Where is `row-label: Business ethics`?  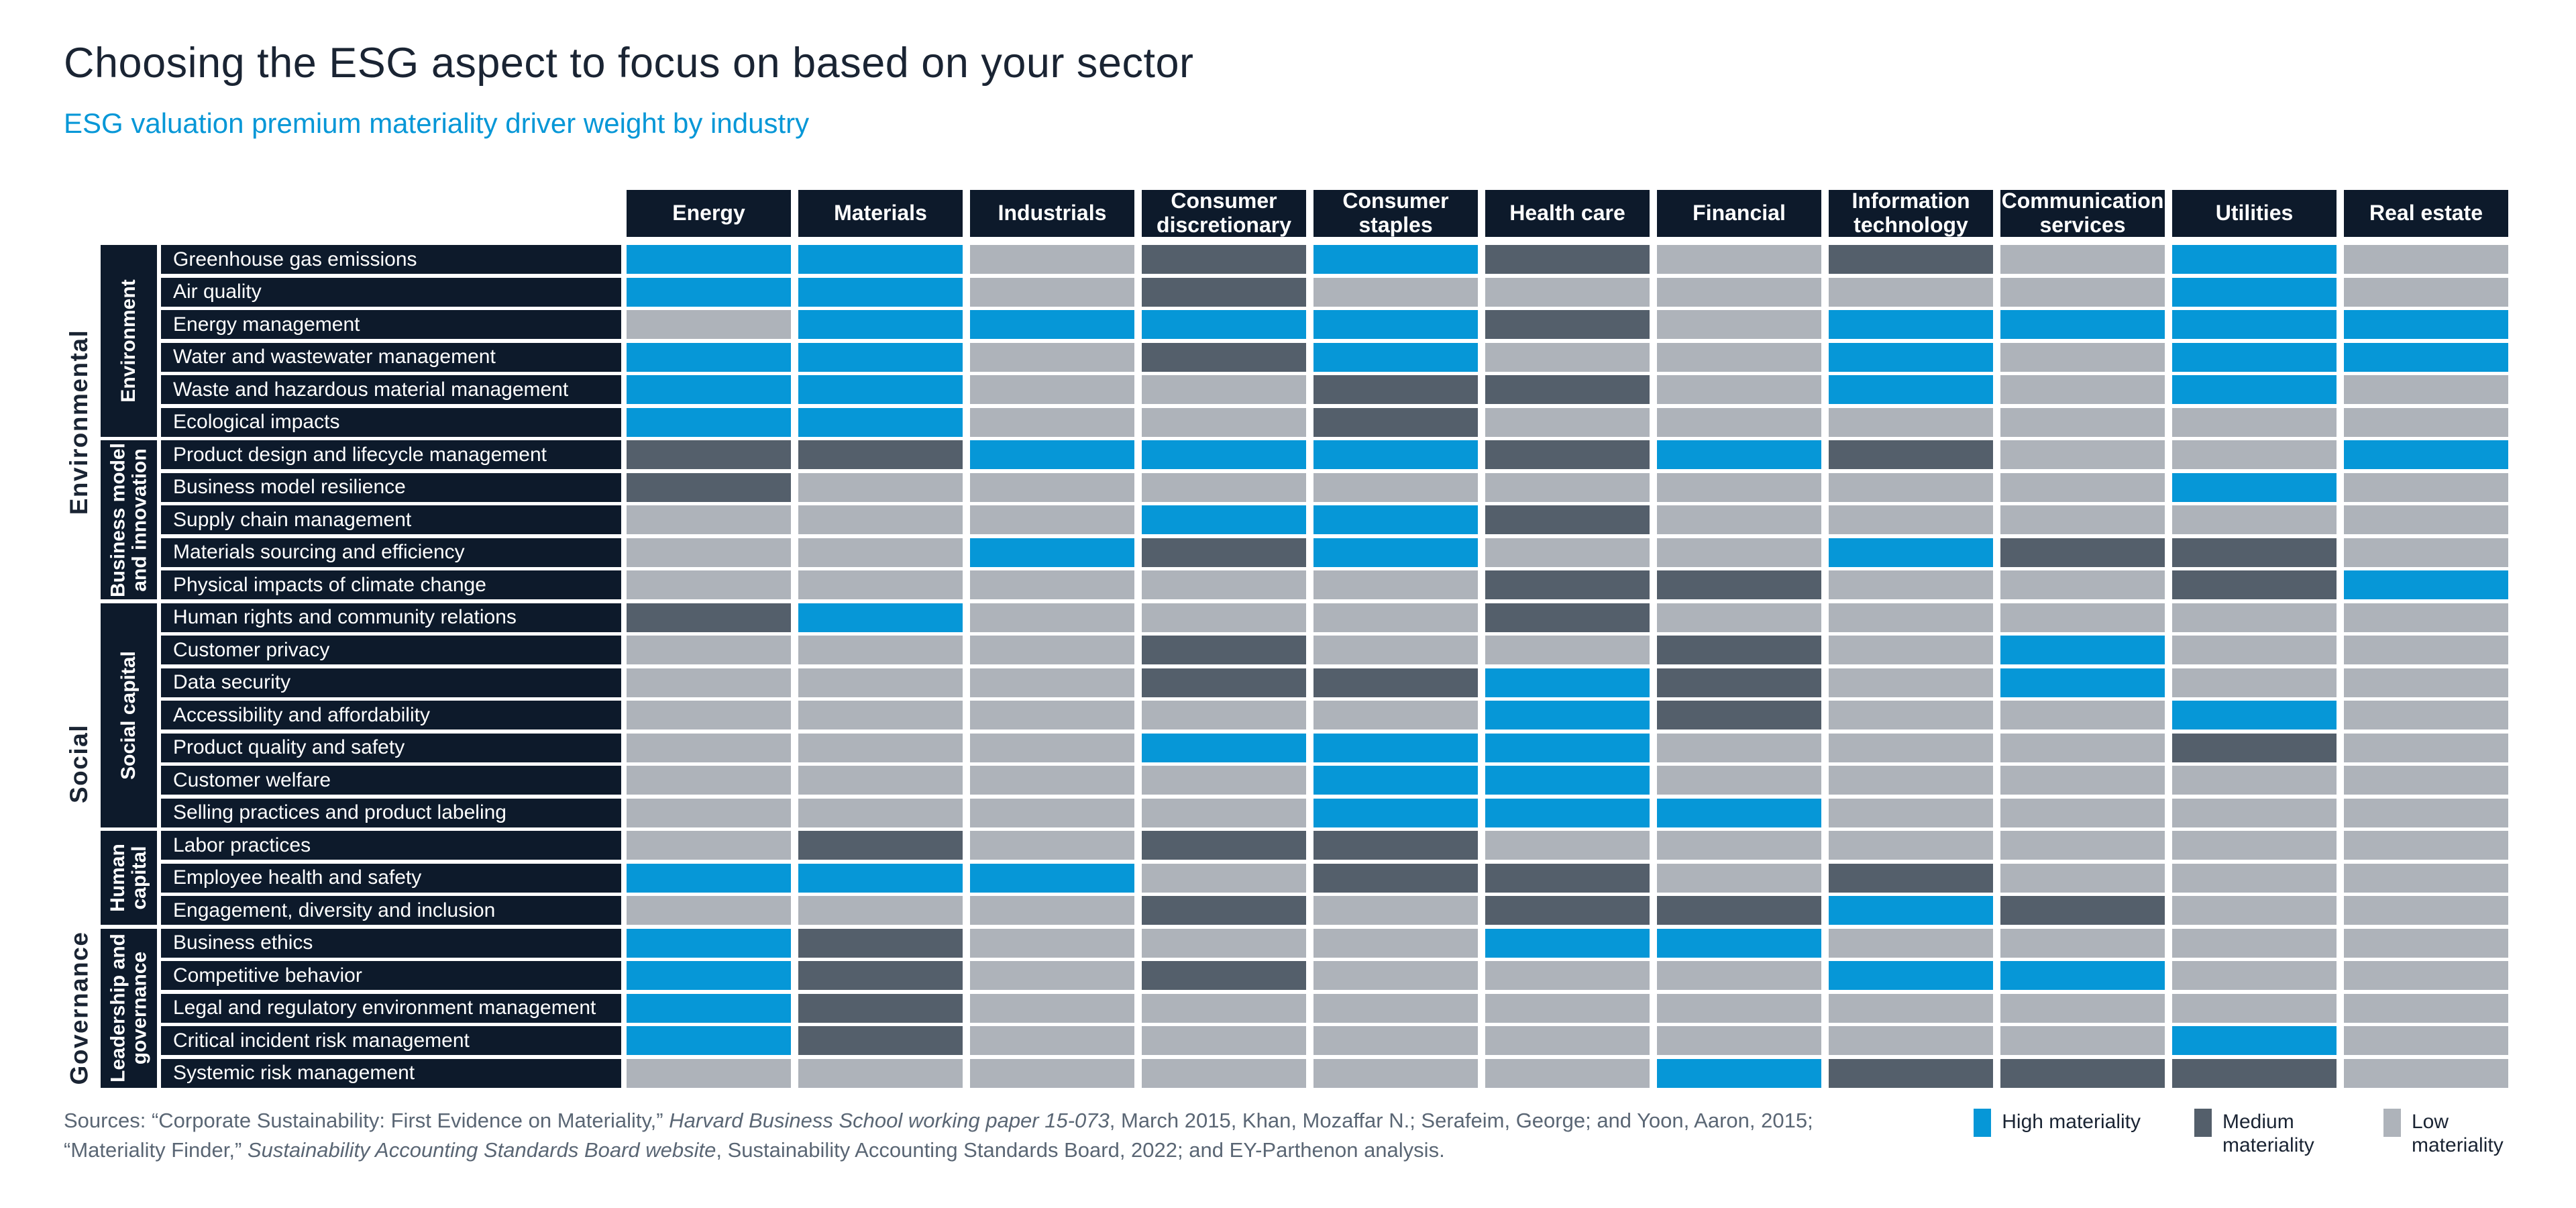 row-label: Business ethics is located at coordinates (391, 943).